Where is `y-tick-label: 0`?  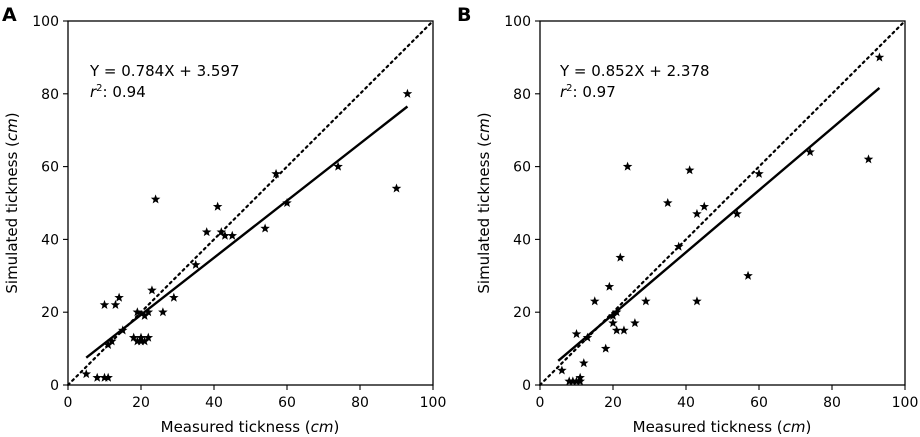
y-tick-label: 0 is located at coordinates (526, 386).